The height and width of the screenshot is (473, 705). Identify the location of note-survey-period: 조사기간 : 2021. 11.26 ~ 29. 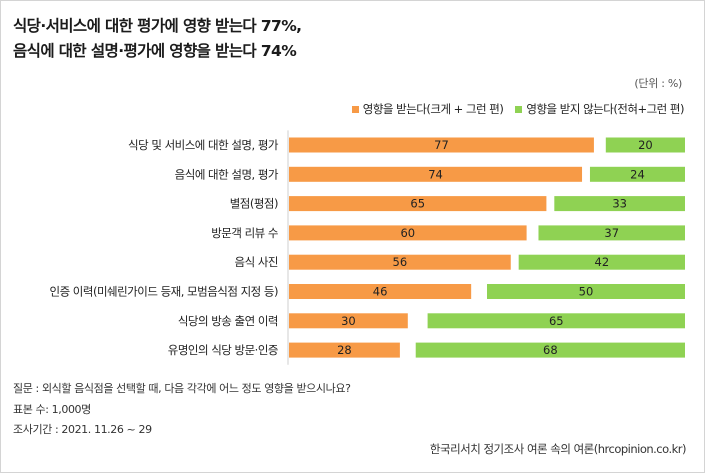
(82, 429).